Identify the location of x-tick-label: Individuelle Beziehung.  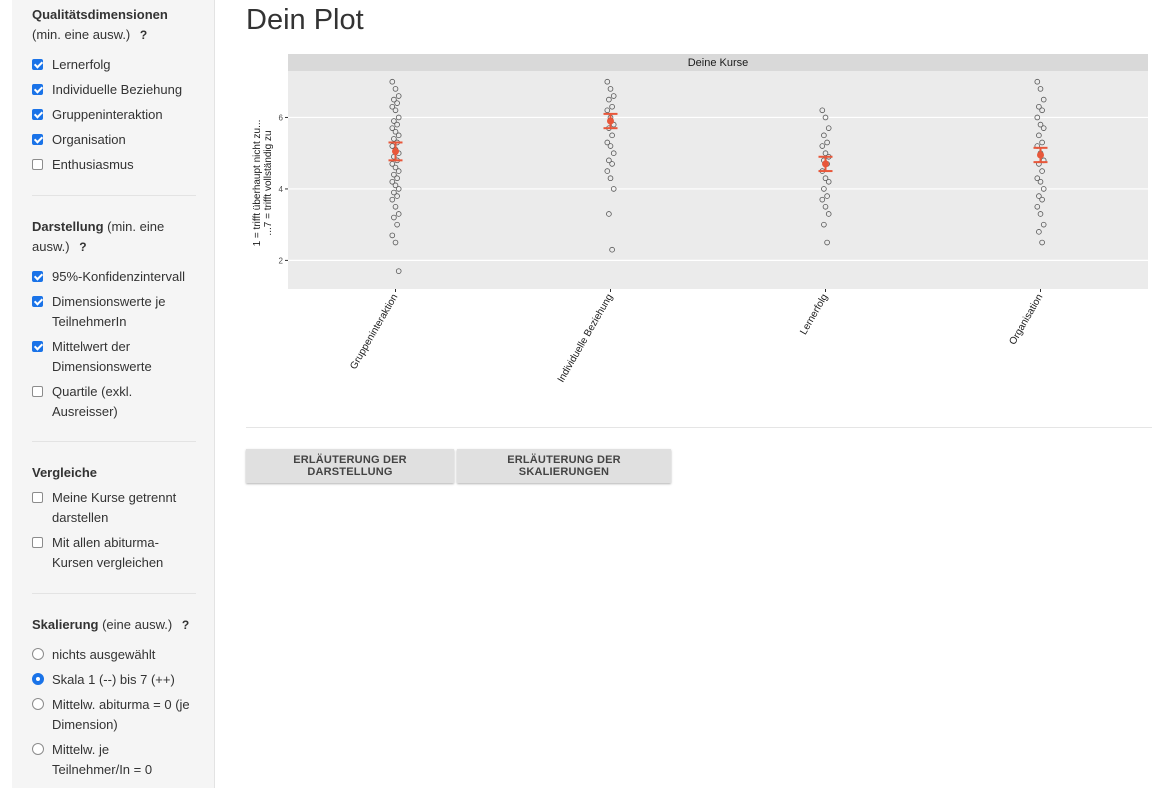
(586, 338).